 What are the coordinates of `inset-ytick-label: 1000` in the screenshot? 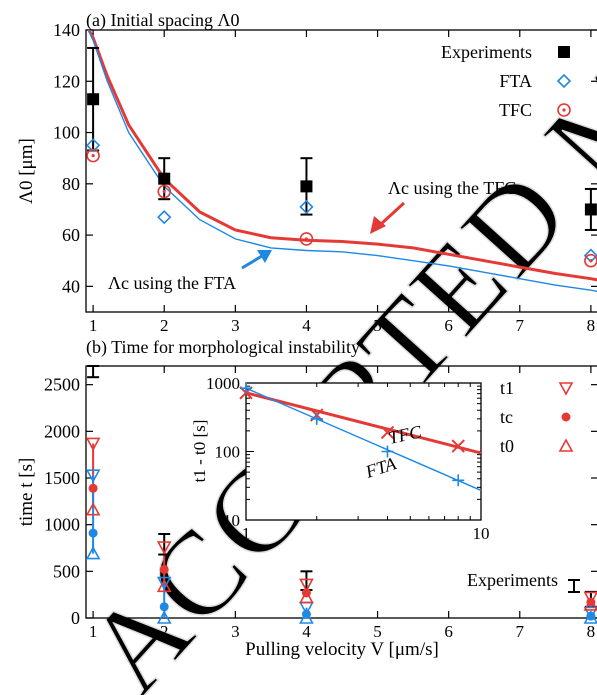 It's located at (223, 383).